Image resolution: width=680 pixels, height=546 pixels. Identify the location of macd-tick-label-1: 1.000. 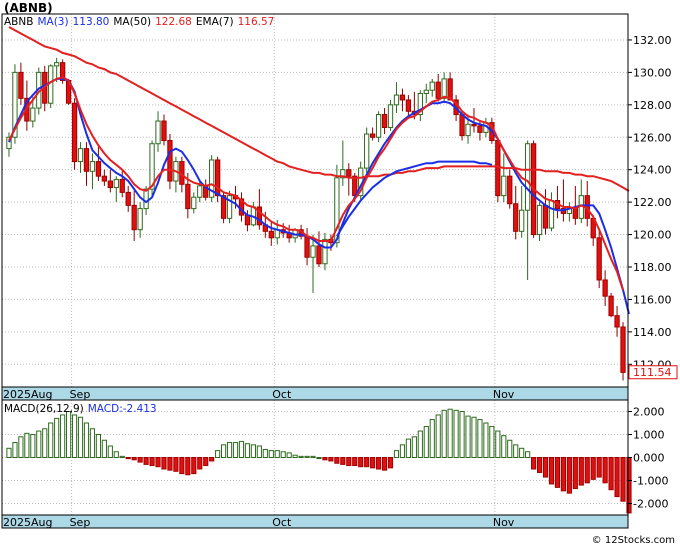
(649, 435).